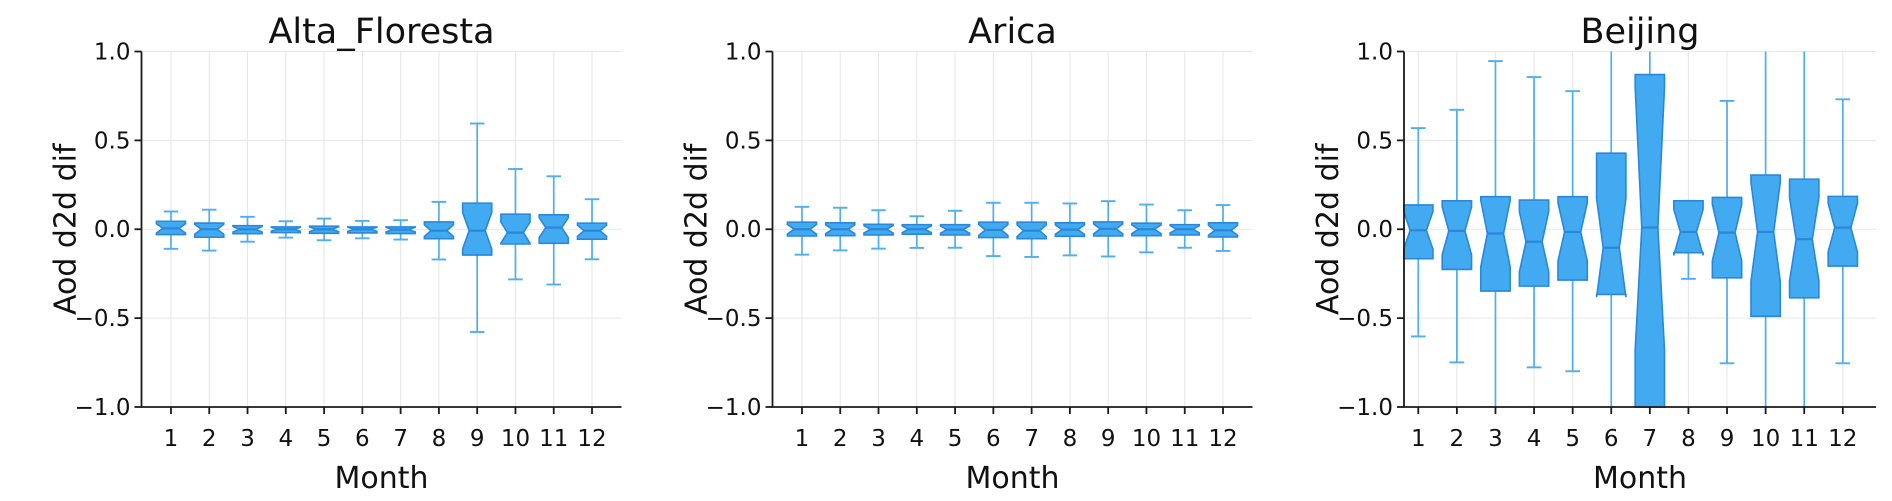 This screenshot has width=1892, height=501. Describe the element at coordinates (1012, 32) in the screenshot. I see `subplot-title: Arica` at that location.